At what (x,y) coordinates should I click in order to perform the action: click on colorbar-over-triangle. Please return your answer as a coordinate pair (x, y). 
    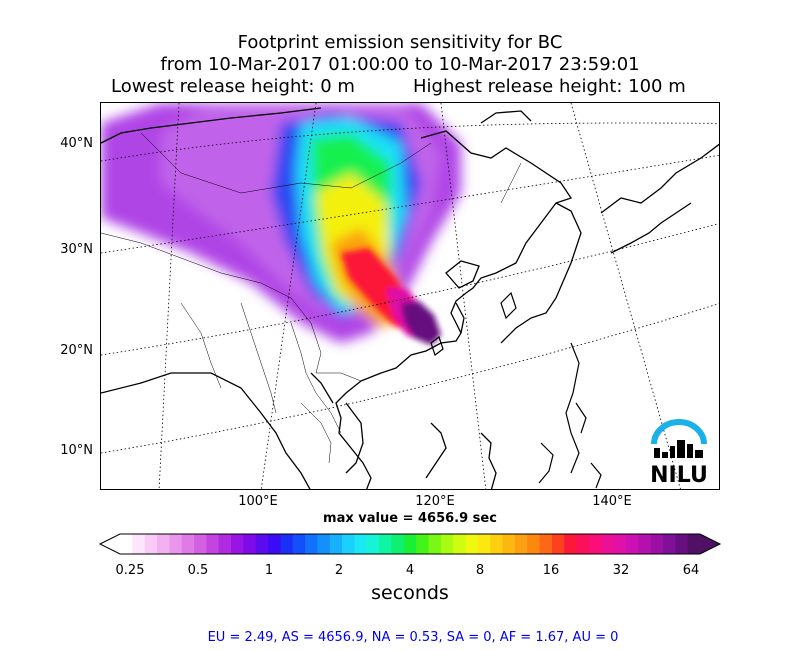
    Looking at the image, I should click on (710, 544).